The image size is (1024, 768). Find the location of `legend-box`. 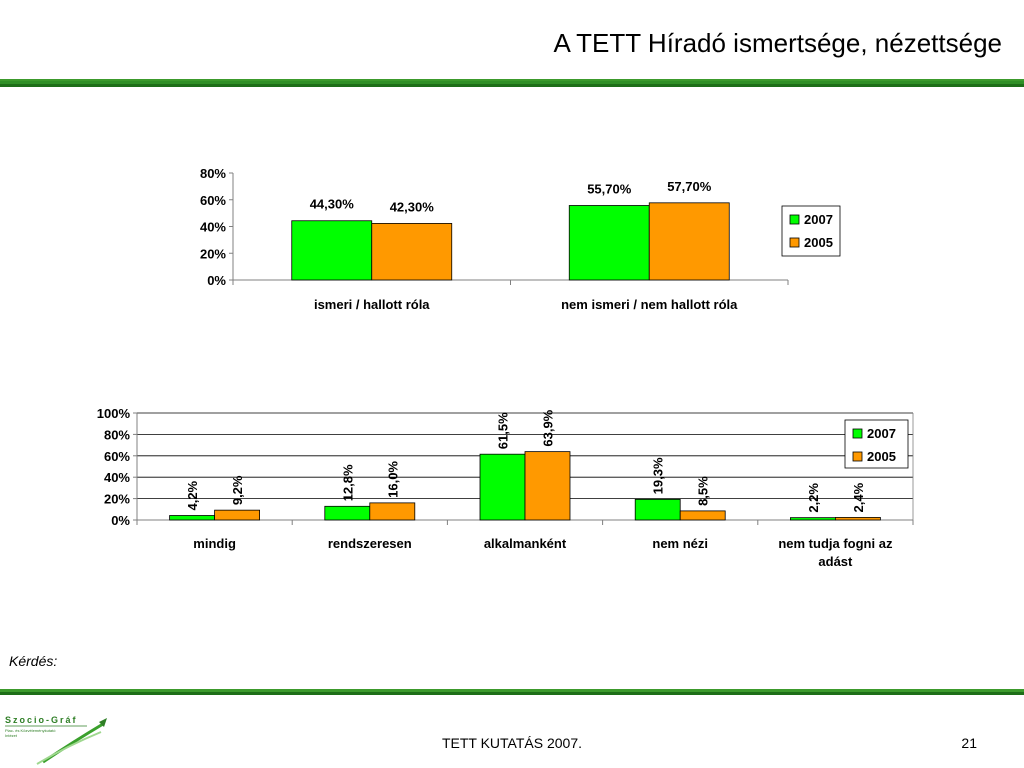

legend-box is located at coordinates (811, 231).